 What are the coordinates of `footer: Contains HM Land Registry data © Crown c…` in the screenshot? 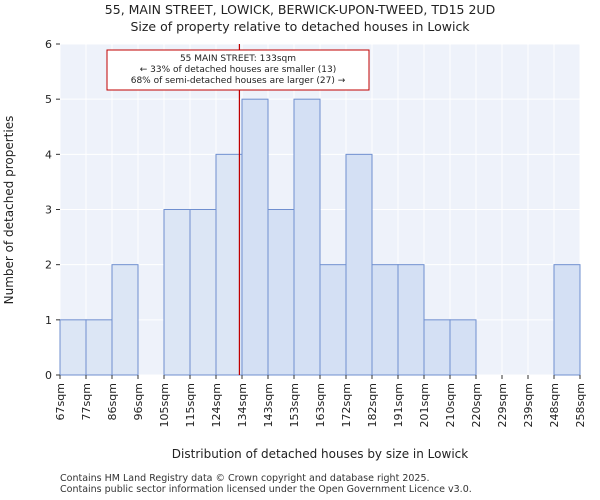 It's located at (266, 484).